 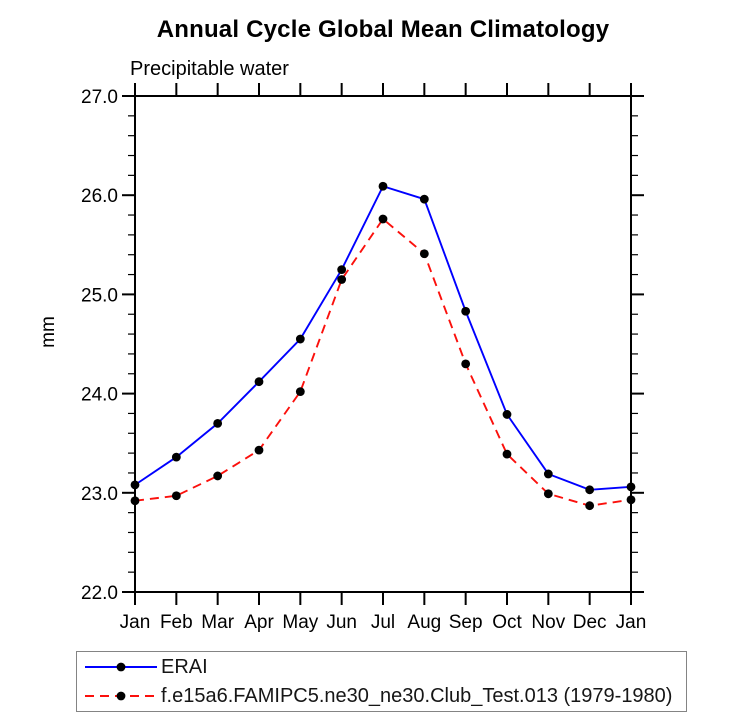 I want to click on chart-subtitle: Precipitable water, so click(x=209, y=69).